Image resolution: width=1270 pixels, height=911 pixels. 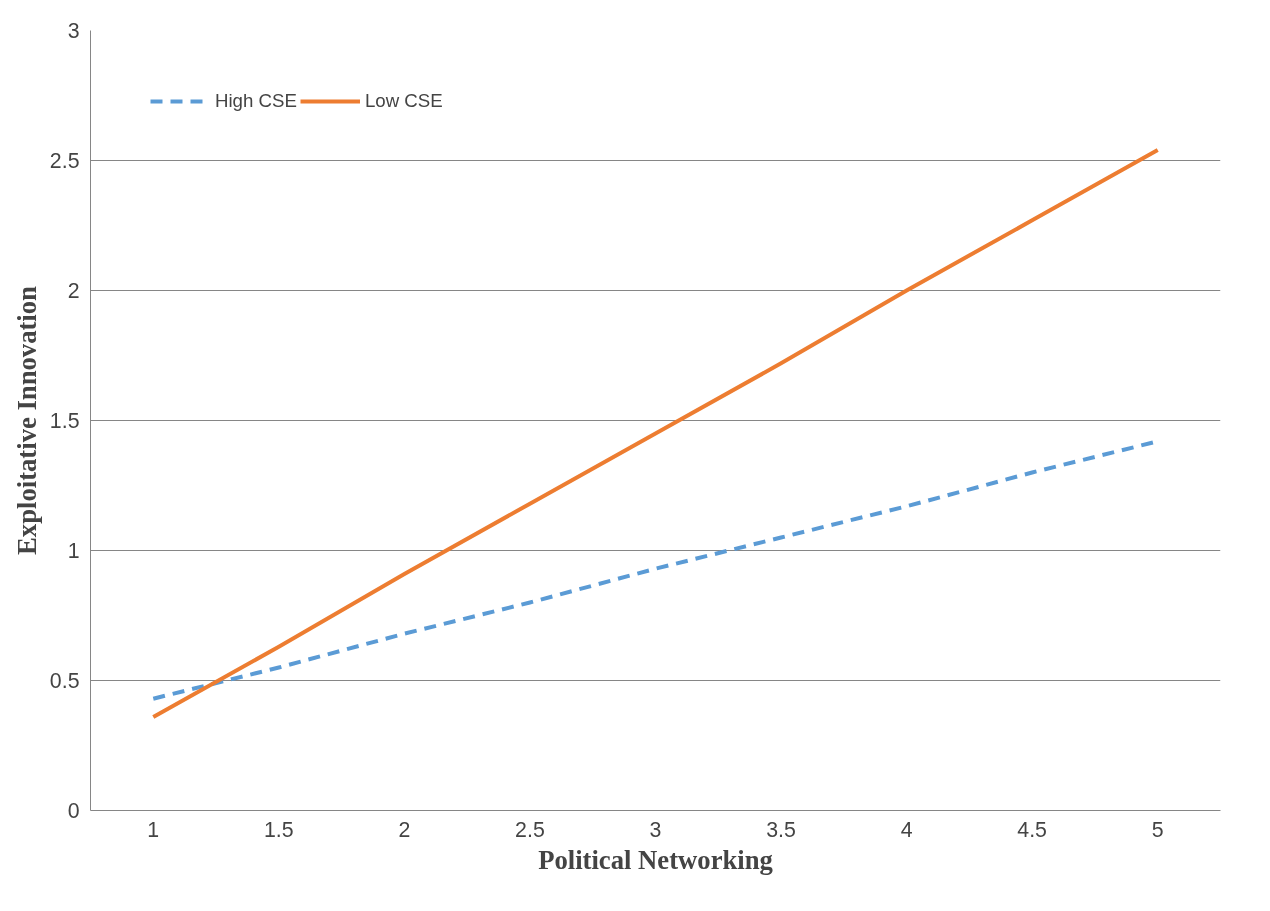 What do you see at coordinates (404, 829) in the screenshot?
I see `x-tick-label: 2` at bounding box center [404, 829].